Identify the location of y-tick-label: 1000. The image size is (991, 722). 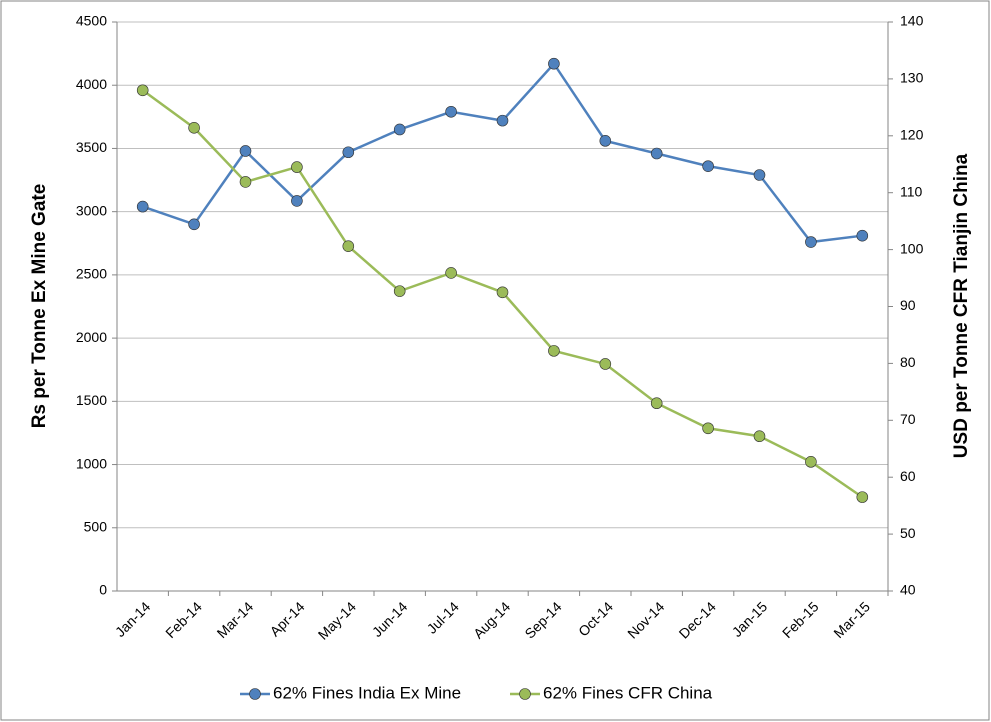
(91, 463).